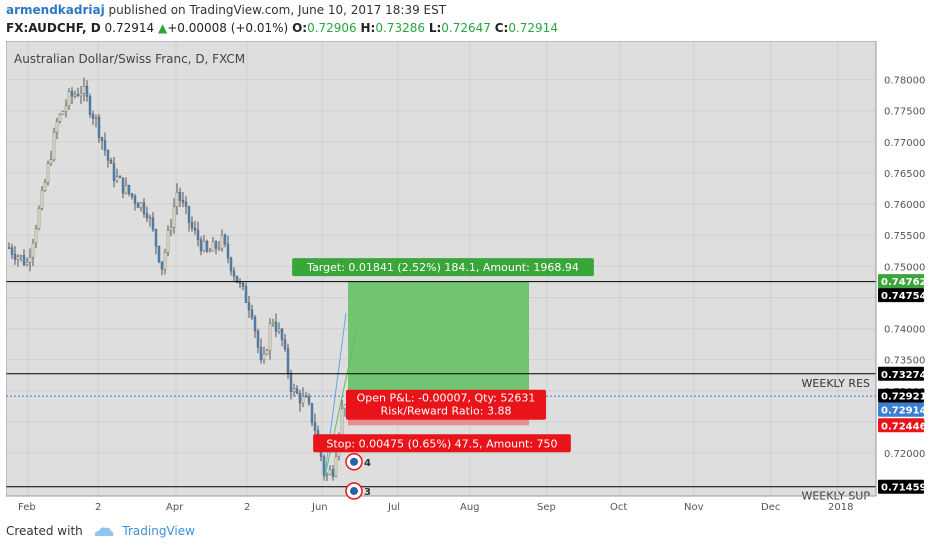 Image resolution: width=932 pixels, height=550 pixels. What do you see at coordinates (55, 10) in the screenshot?
I see `author-link: armendkadriaj` at bounding box center [55, 10].